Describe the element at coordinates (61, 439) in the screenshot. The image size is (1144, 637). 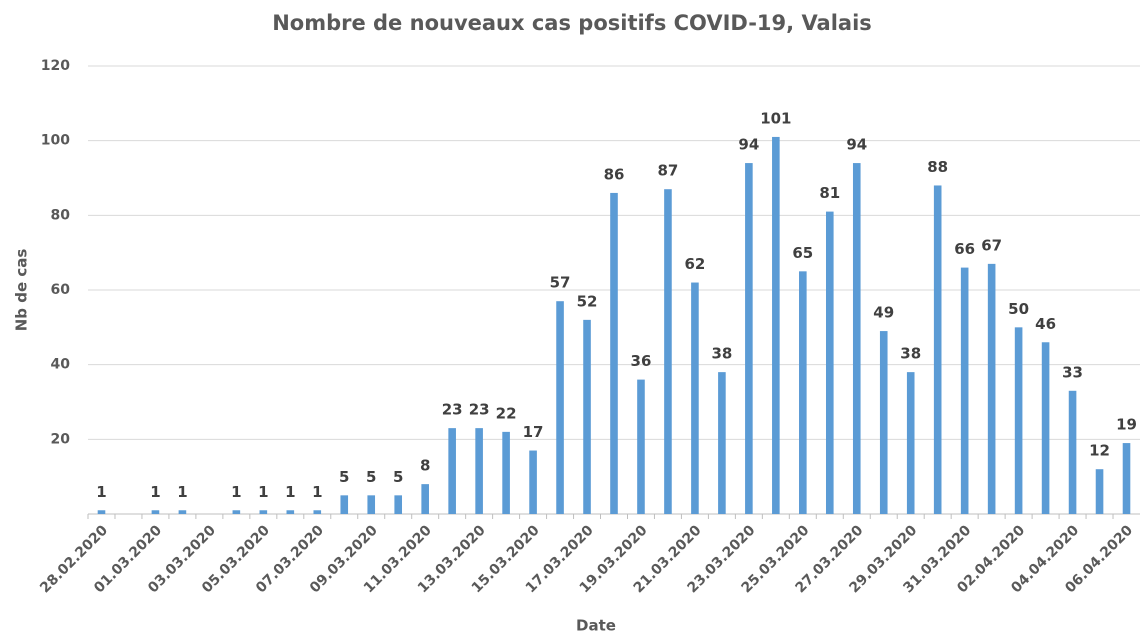
I see `y-tick-label: 20` at that location.